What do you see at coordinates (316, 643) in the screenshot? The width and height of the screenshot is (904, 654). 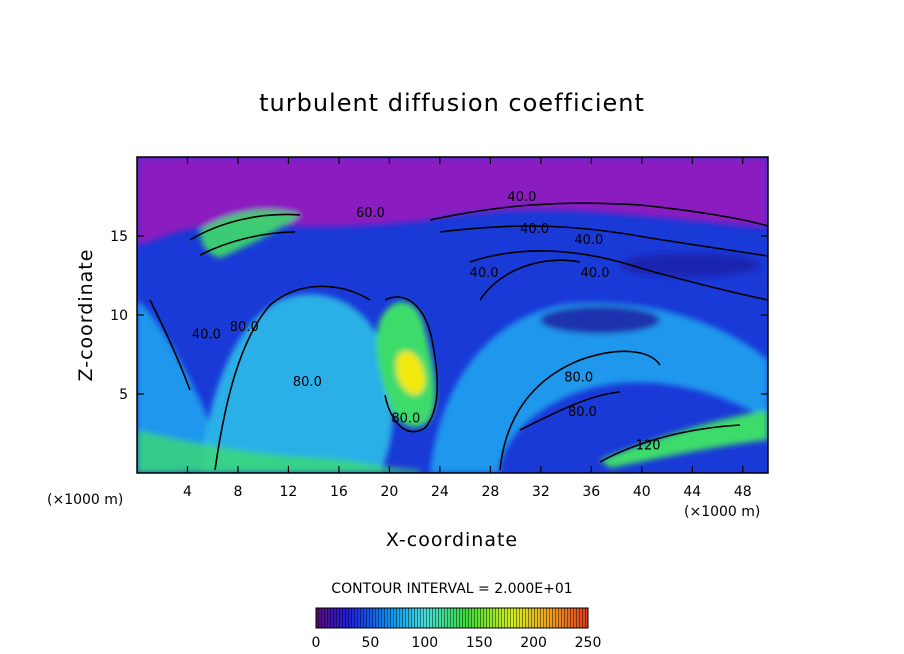 I see `colorbar-tick-label: 0` at bounding box center [316, 643].